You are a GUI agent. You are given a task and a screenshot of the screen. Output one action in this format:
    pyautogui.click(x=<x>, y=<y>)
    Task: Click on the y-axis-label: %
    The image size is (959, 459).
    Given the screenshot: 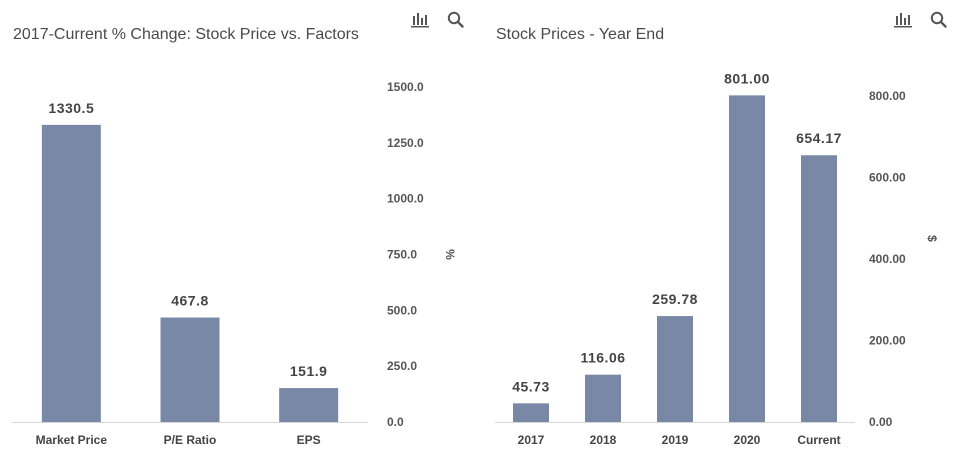 What is the action you would take?
    pyautogui.click(x=450, y=254)
    